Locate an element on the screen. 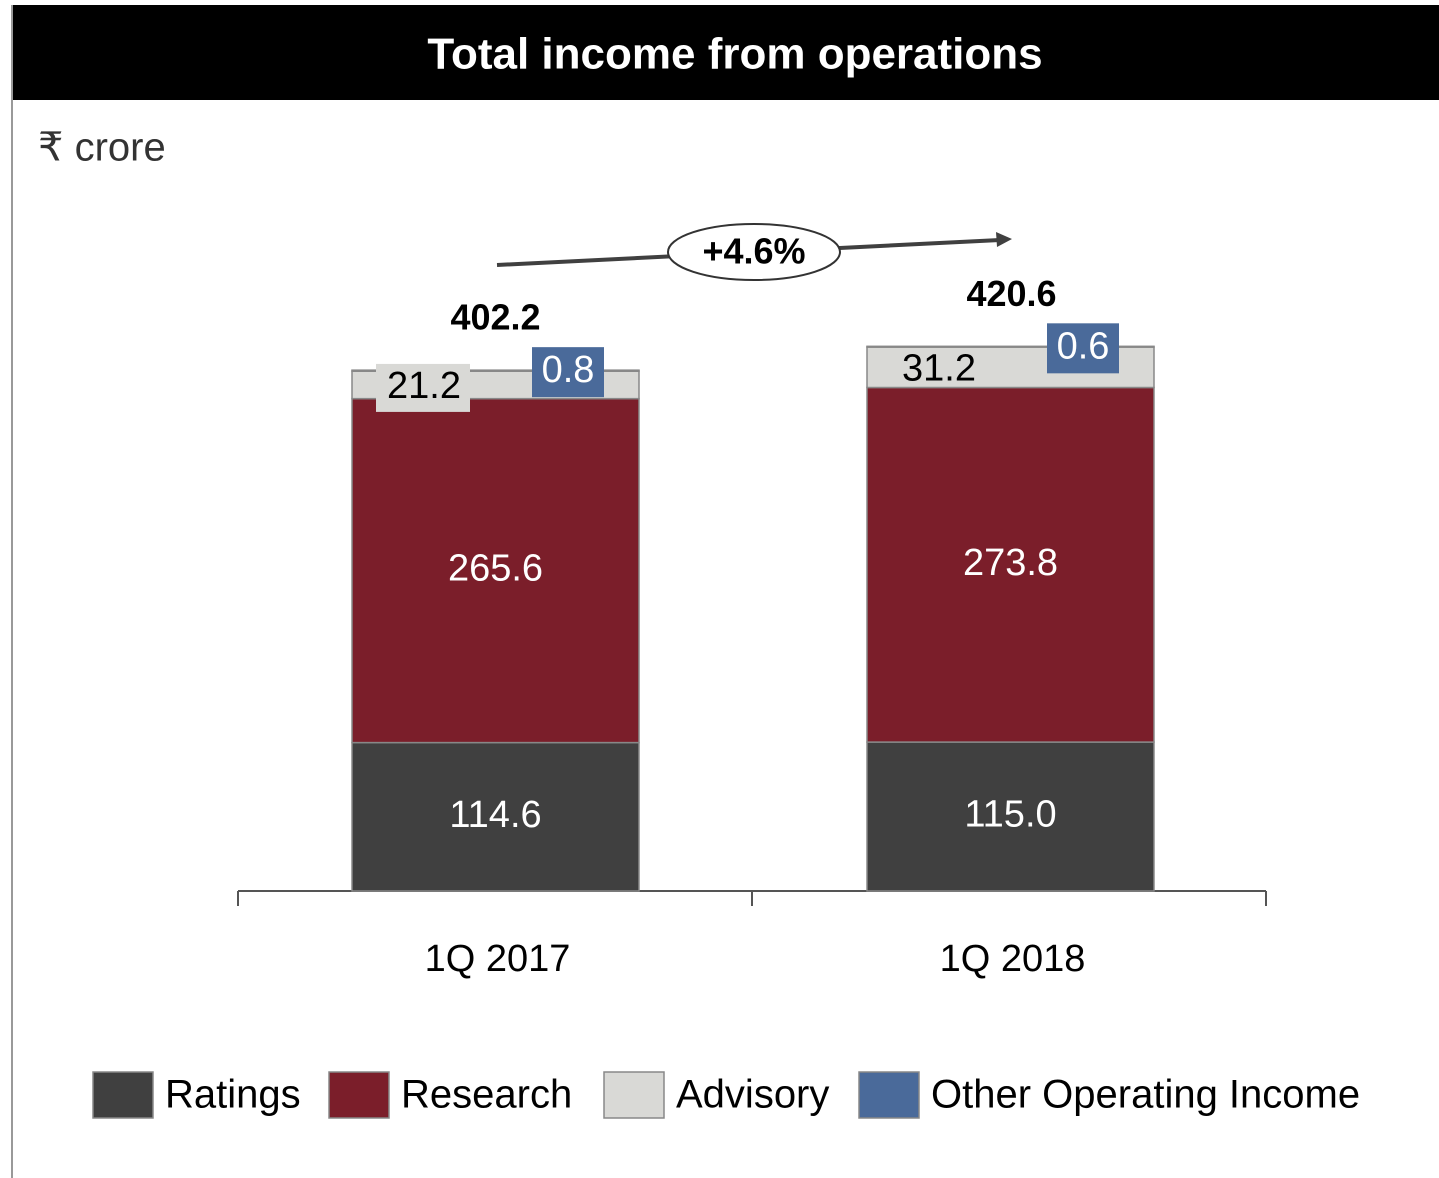 The height and width of the screenshot is (1178, 1439). x-tick-label: 1Q 2017 is located at coordinates (498, 959).